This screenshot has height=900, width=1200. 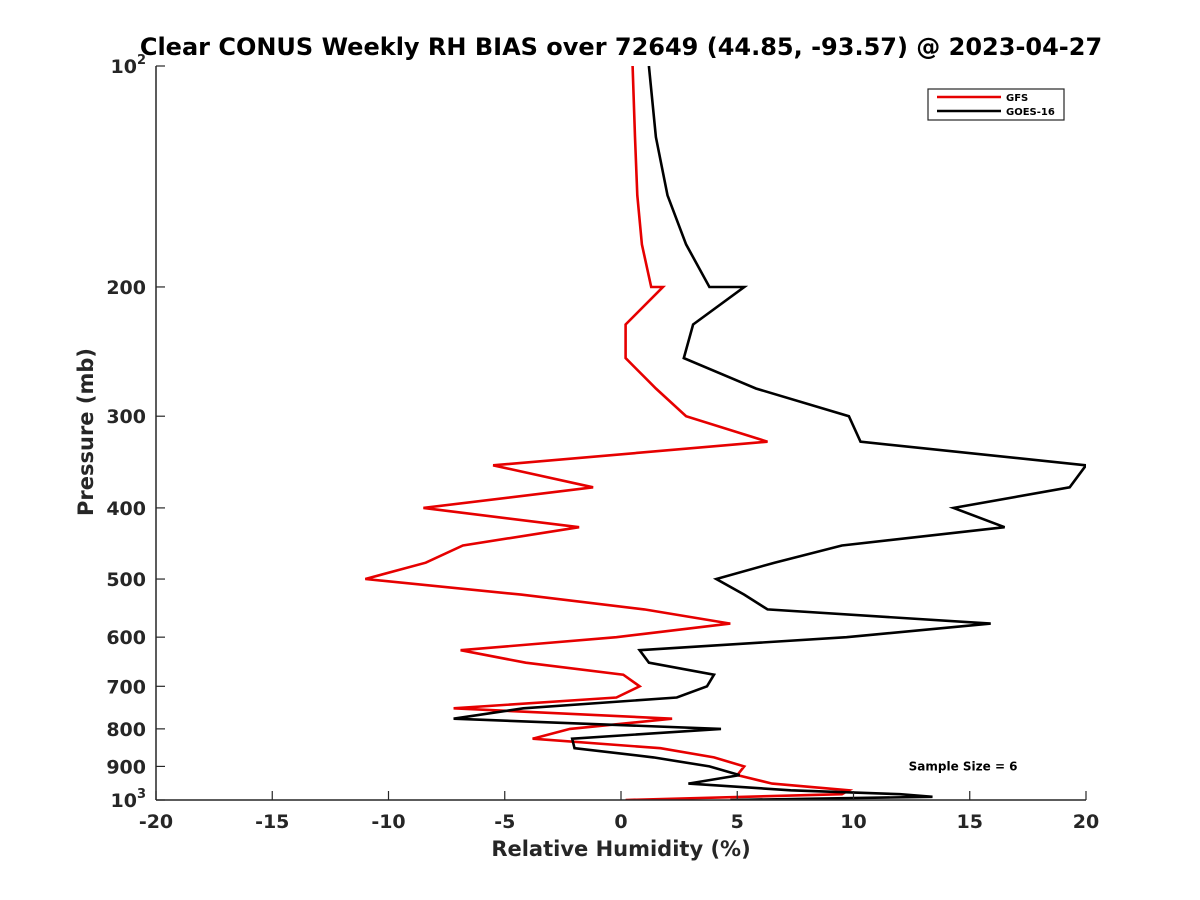 I want to click on x-tick-label: -20, so click(x=156, y=822).